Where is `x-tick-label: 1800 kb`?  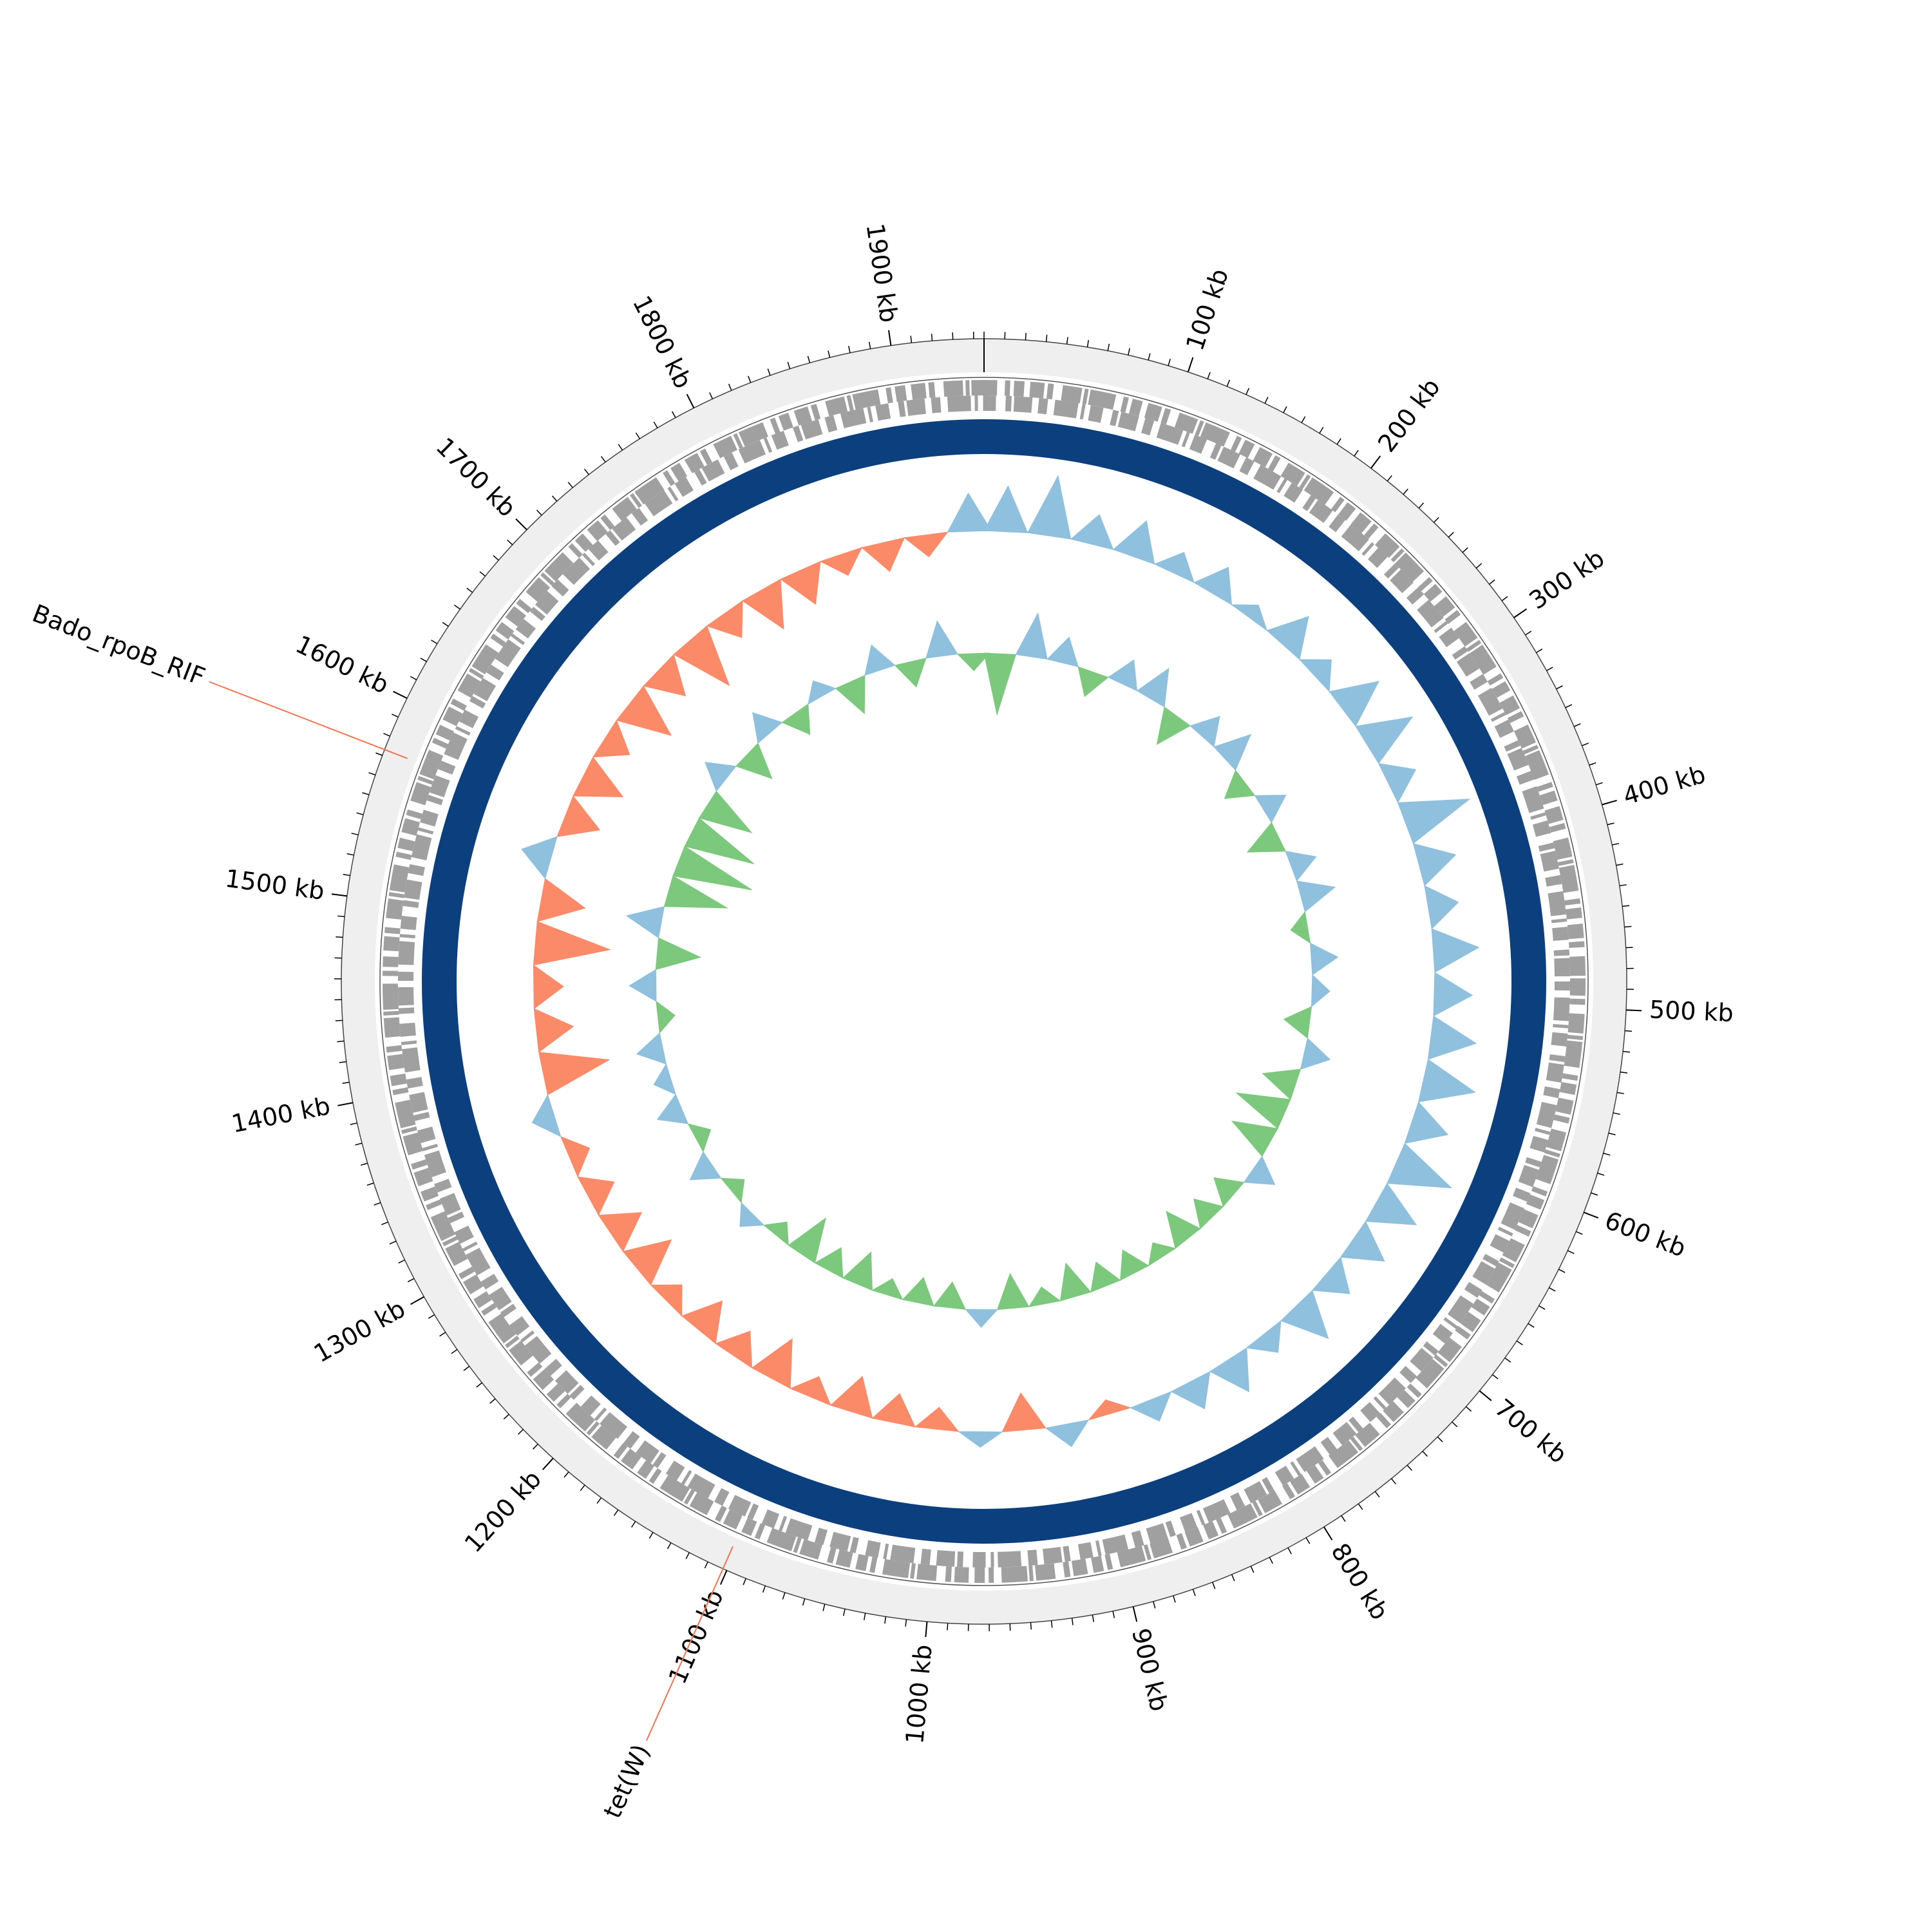
x-tick-label: 1800 kb is located at coordinates (662, 342).